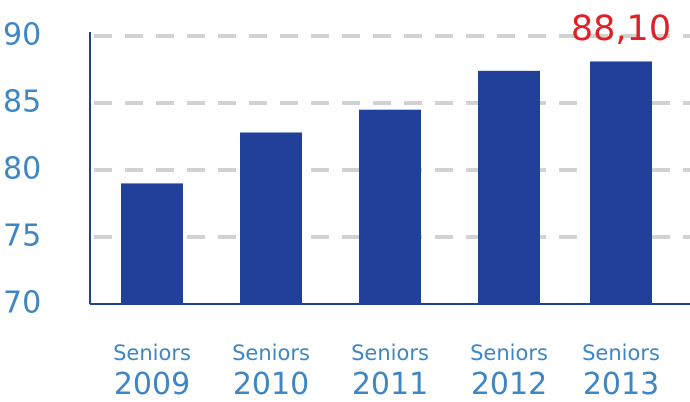 This screenshot has width=690, height=402. I want to click on y-tick-labels: 70 75 80 85 90, so click(22, 169).